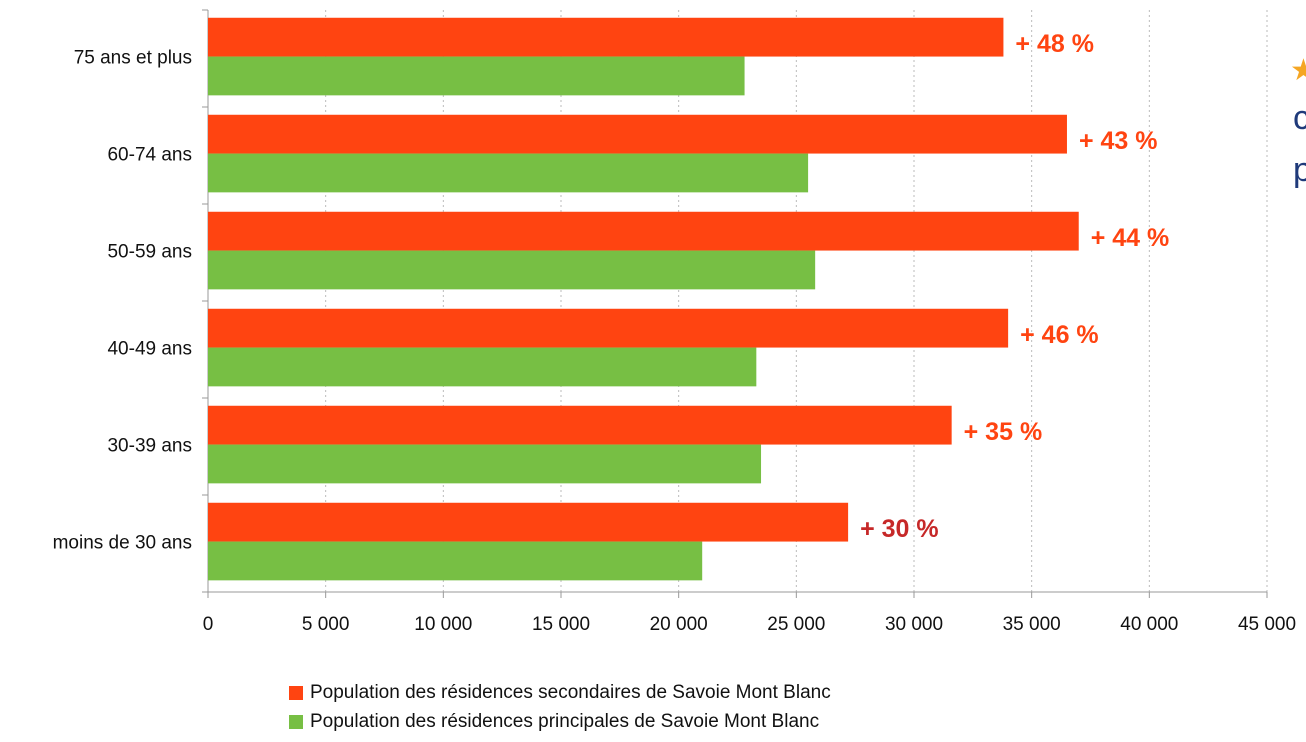 The image size is (1306, 742). Describe the element at coordinates (1003, 432) in the screenshot. I see `annotation: + 35 %` at that location.